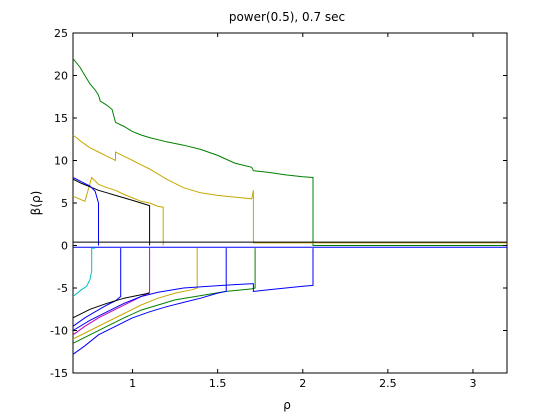  What do you see at coordinates (302, 383) in the screenshot?
I see `x-tick-label: 2` at bounding box center [302, 383].